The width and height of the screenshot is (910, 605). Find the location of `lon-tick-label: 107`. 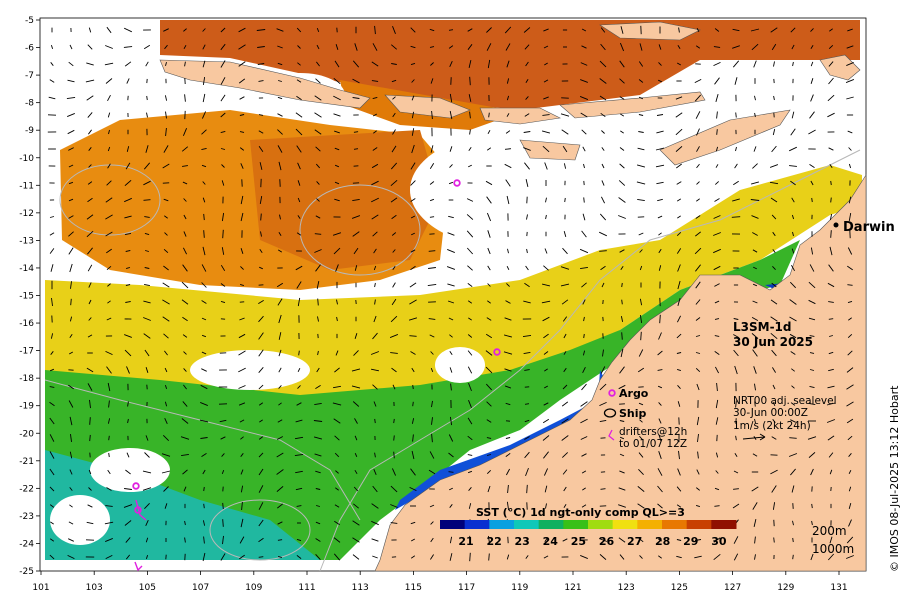

lon-tick-label: 107 is located at coordinates (200, 588).